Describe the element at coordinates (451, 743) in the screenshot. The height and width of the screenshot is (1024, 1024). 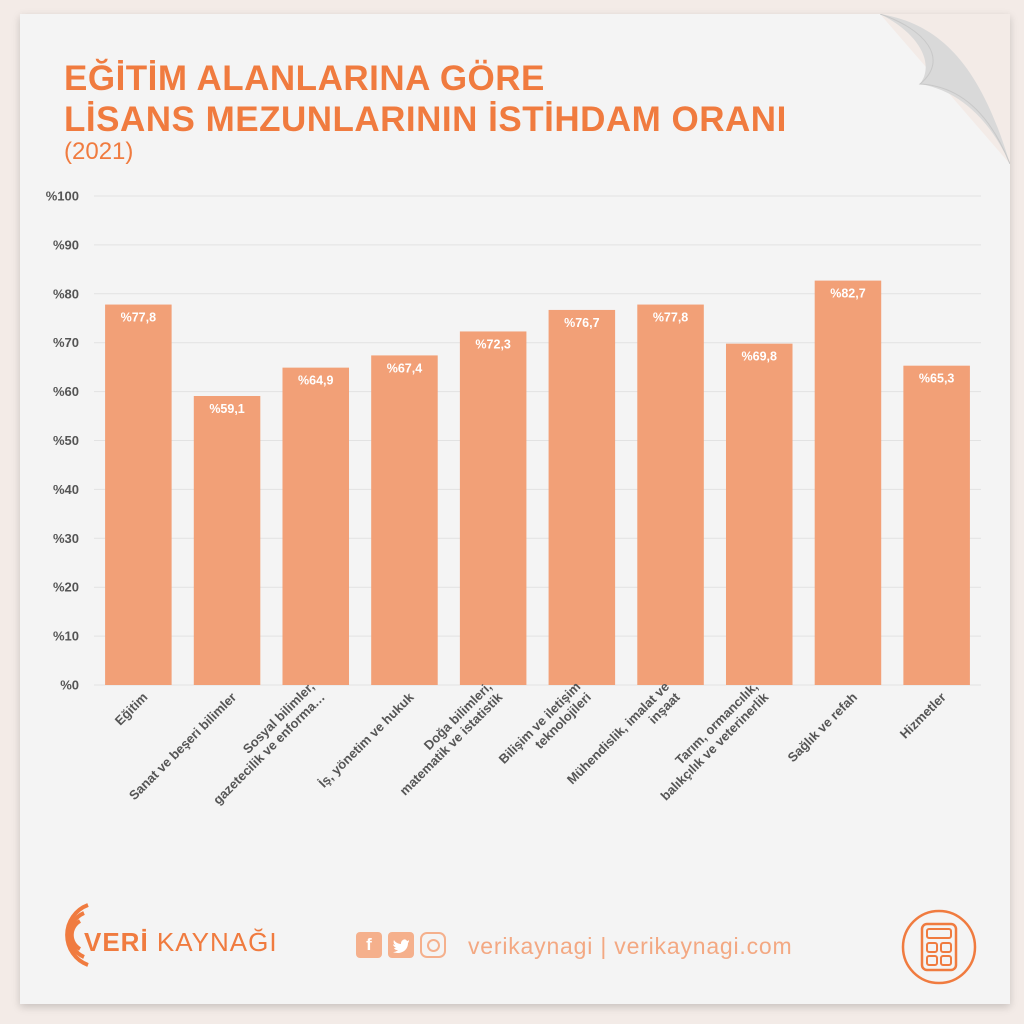
I see `x-tick-label-line: matematik ve istatistik` at that location.